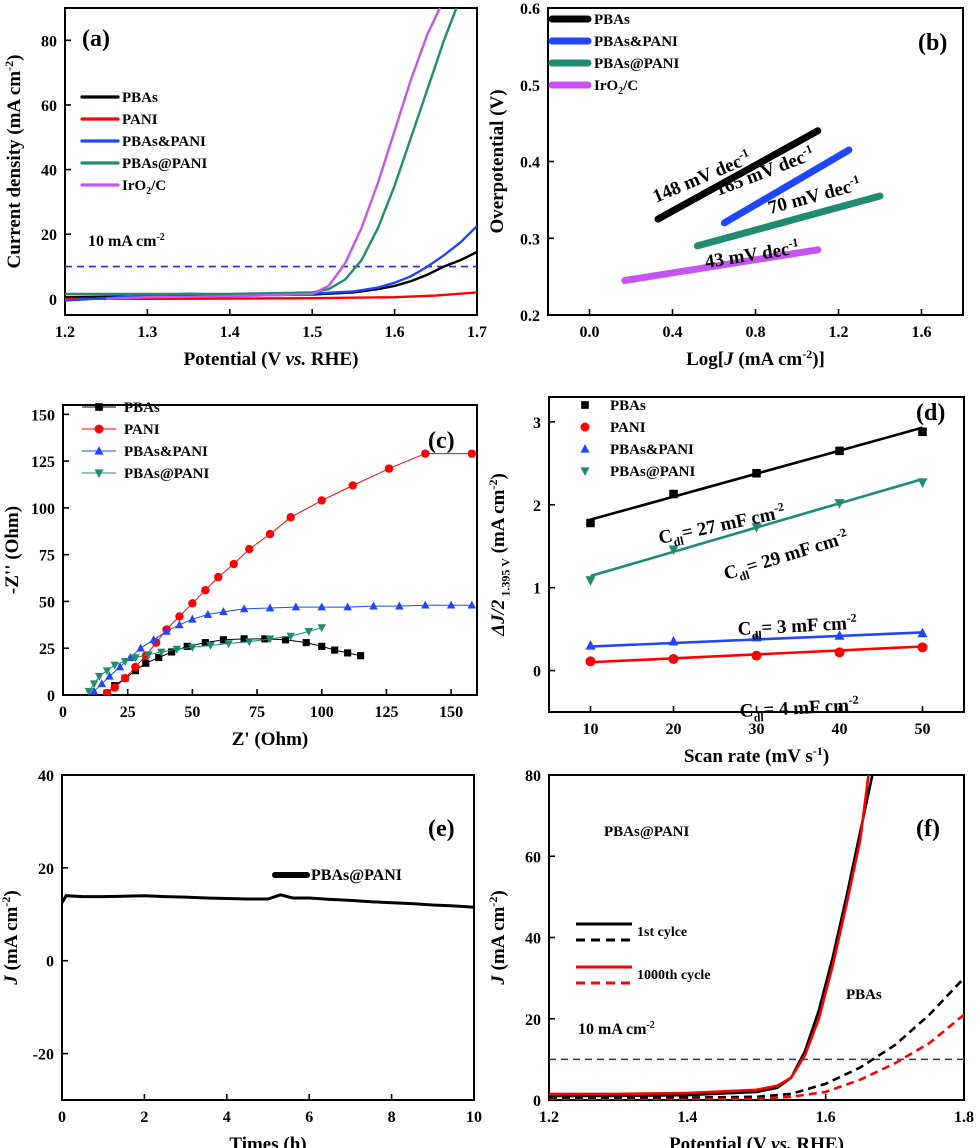 The height and width of the screenshot is (1148, 980). What do you see at coordinates (757, 729) in the screenshot?
I see `x-tick-label: 30` at bounding box center [757, 729].